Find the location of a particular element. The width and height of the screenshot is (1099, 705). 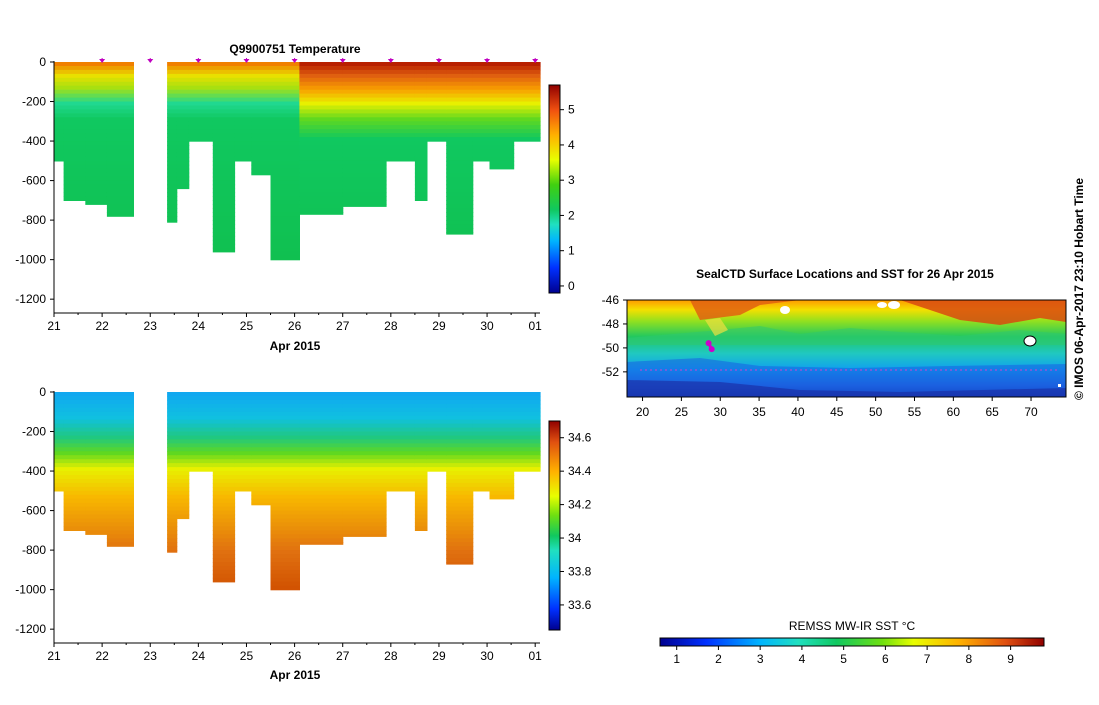

salinity-cells is located at coordinates (297, 491).